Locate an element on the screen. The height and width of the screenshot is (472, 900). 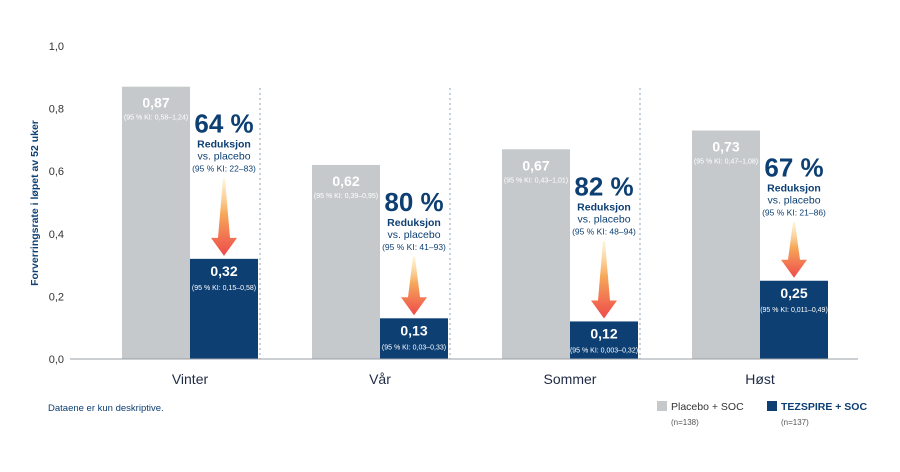
reduction-ci: (95 % KI: 21–86) is located at coordinates (794, 213).